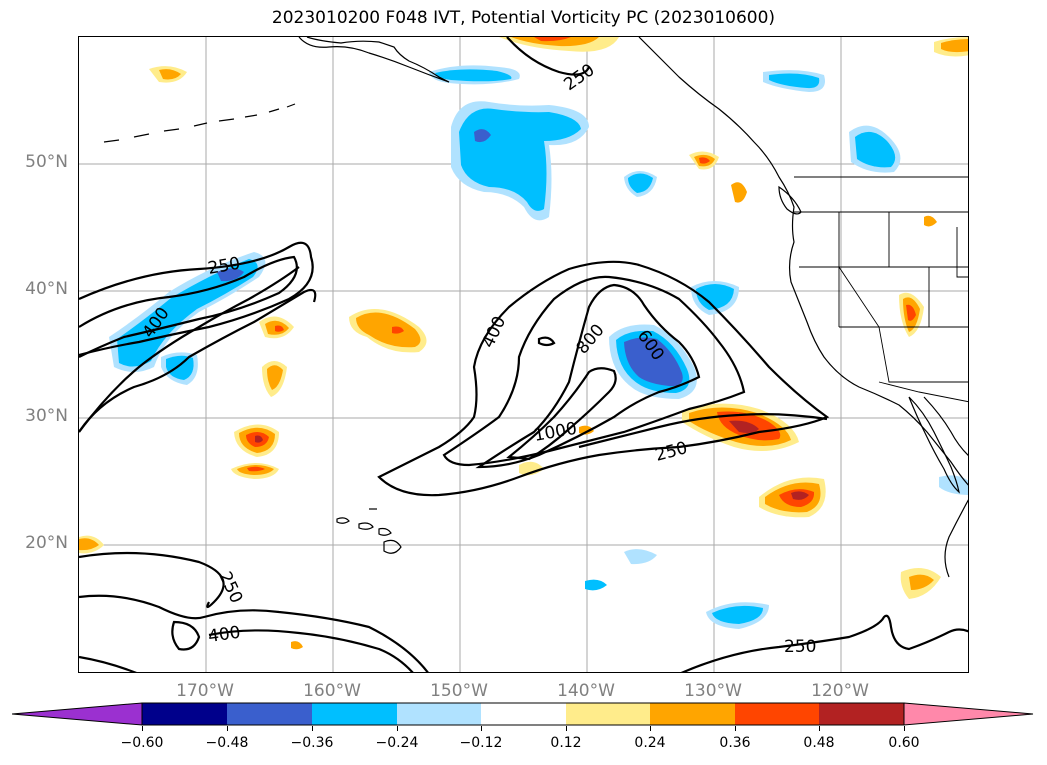 The image size is (1047, 765). I want to click on lon-label-140w: 140°W, so click(586, 691).